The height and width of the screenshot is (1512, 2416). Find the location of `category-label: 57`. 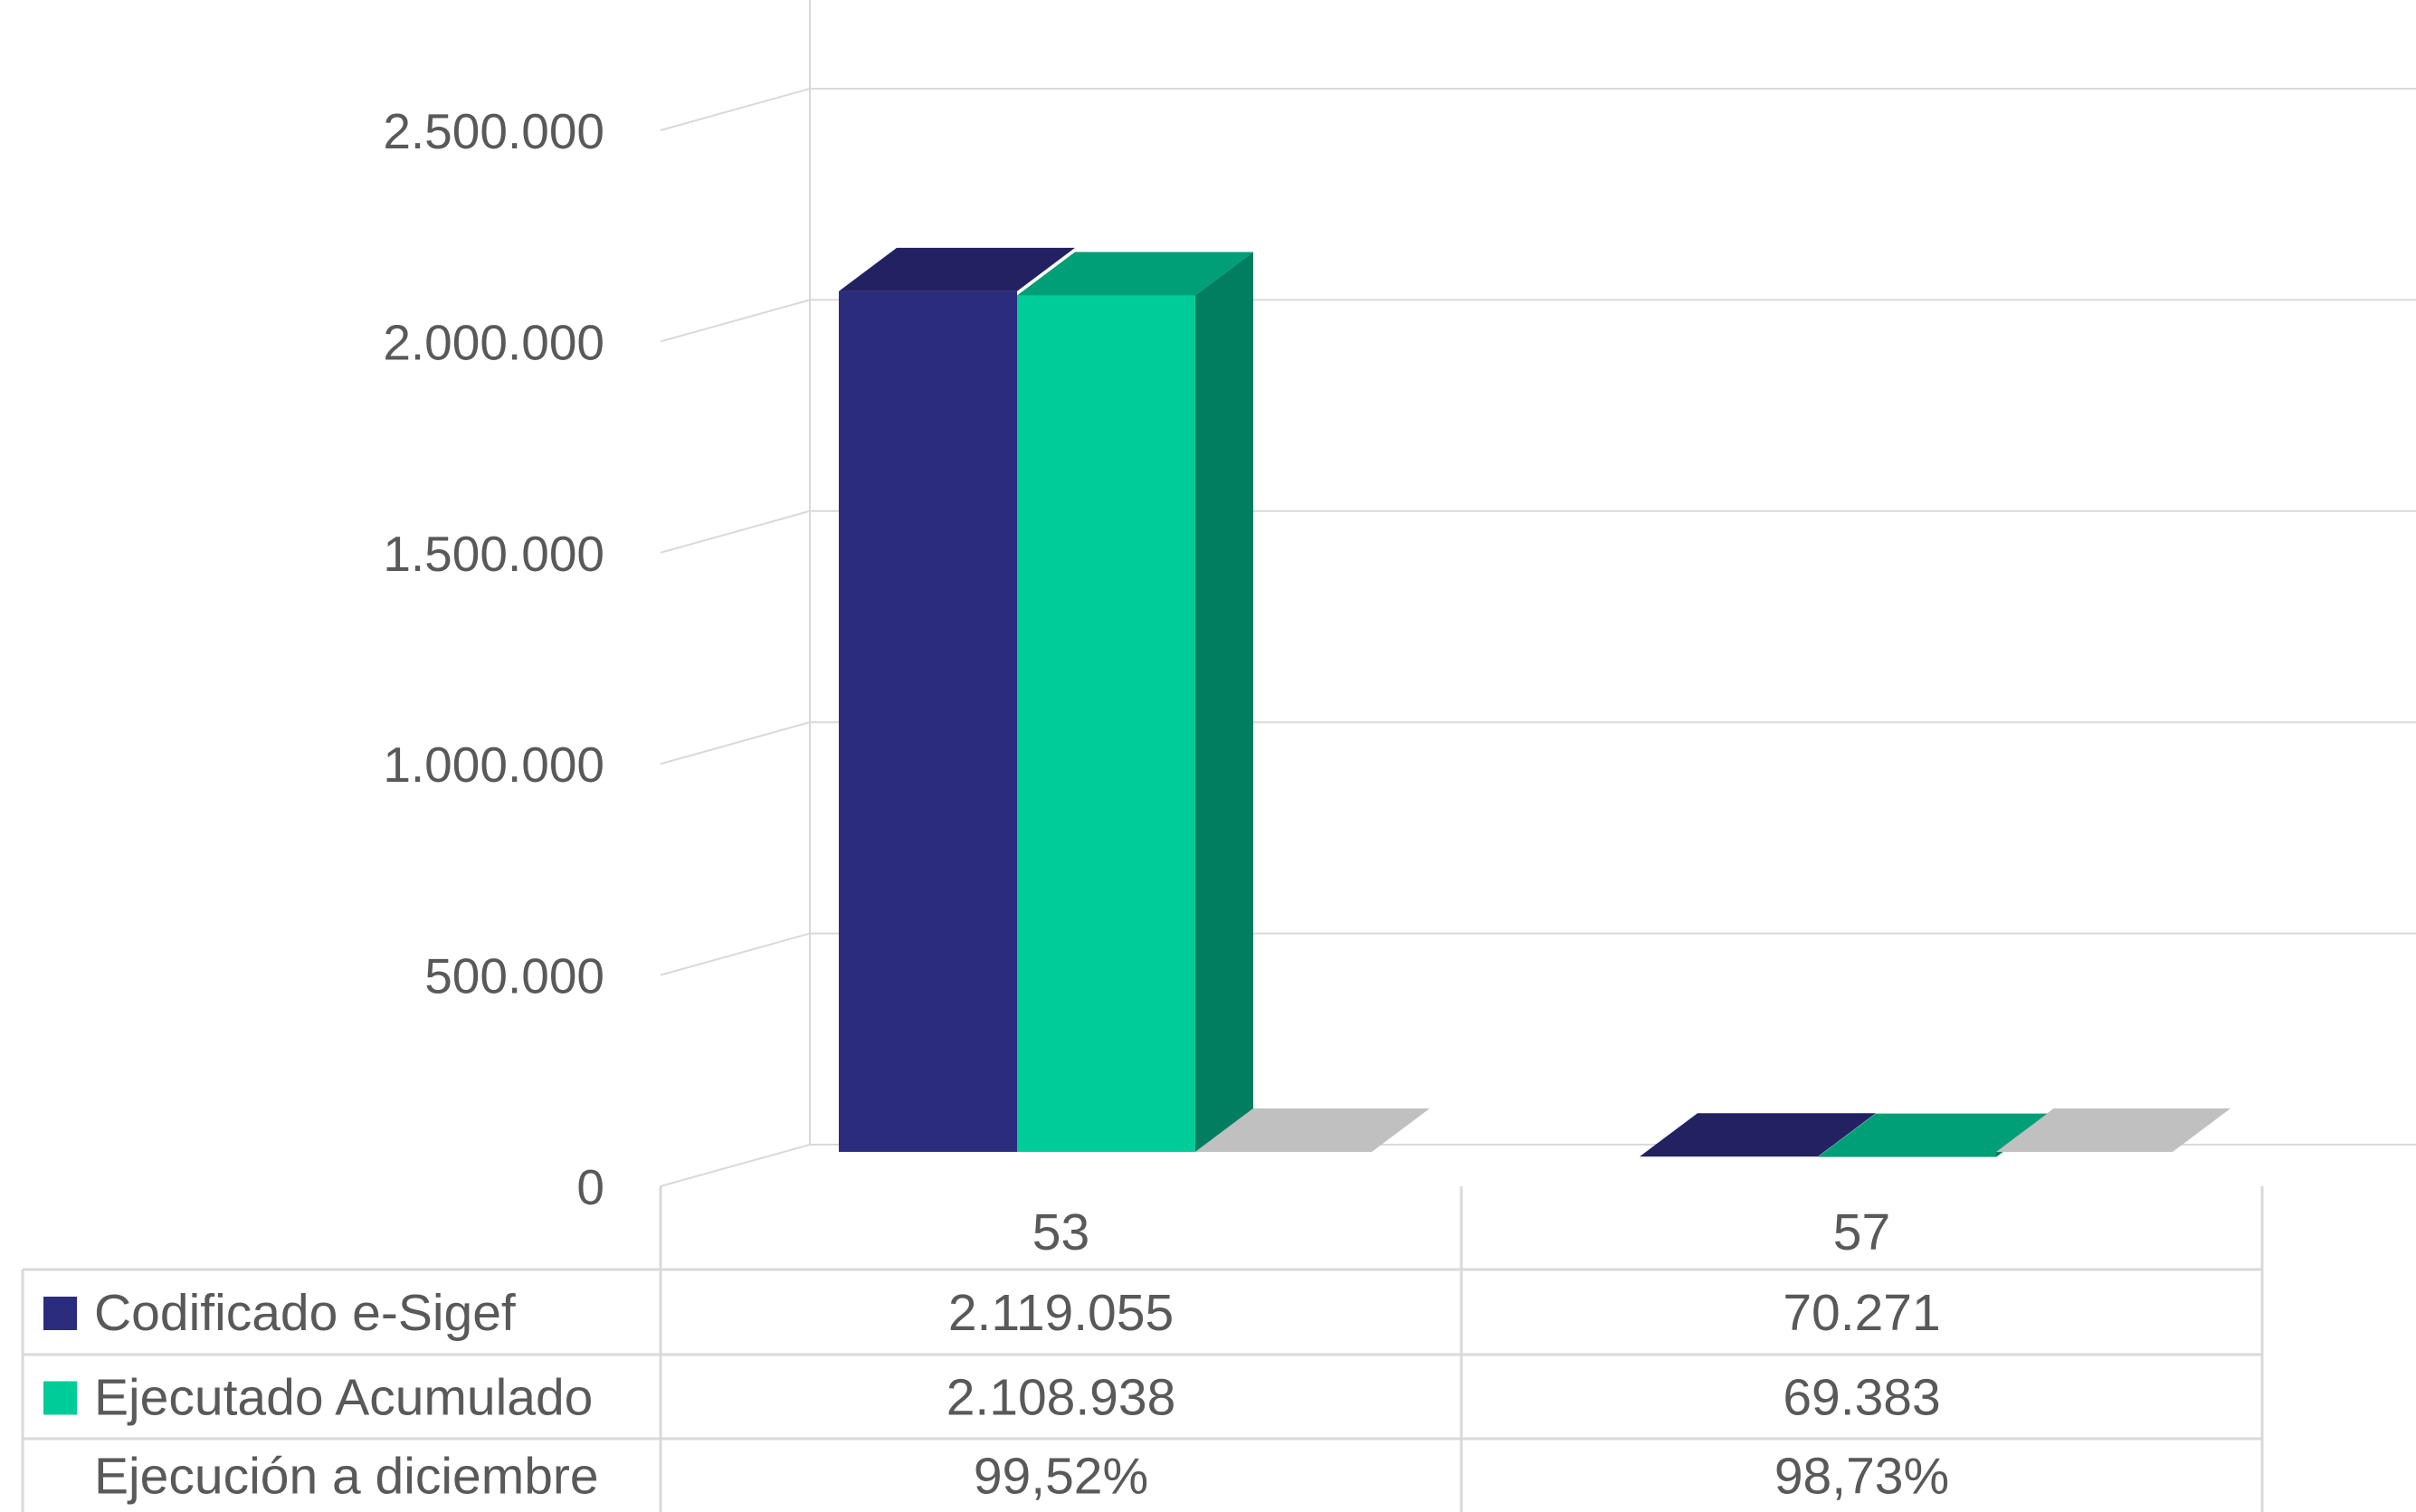

category-label: 57 is located at coordinates (1861, 1232).